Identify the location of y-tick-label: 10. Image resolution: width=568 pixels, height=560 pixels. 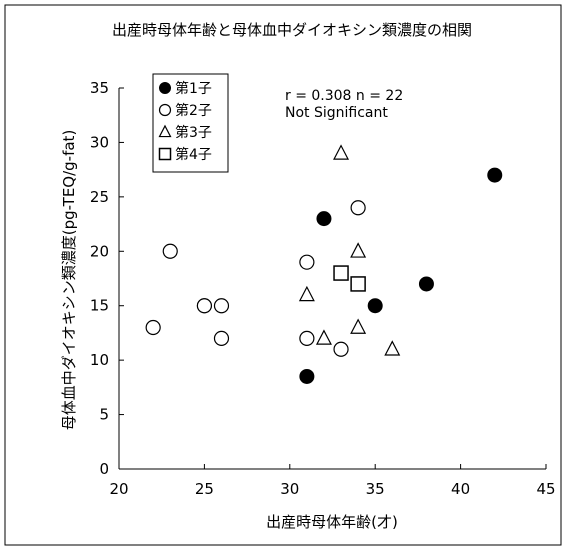
(99, 360).